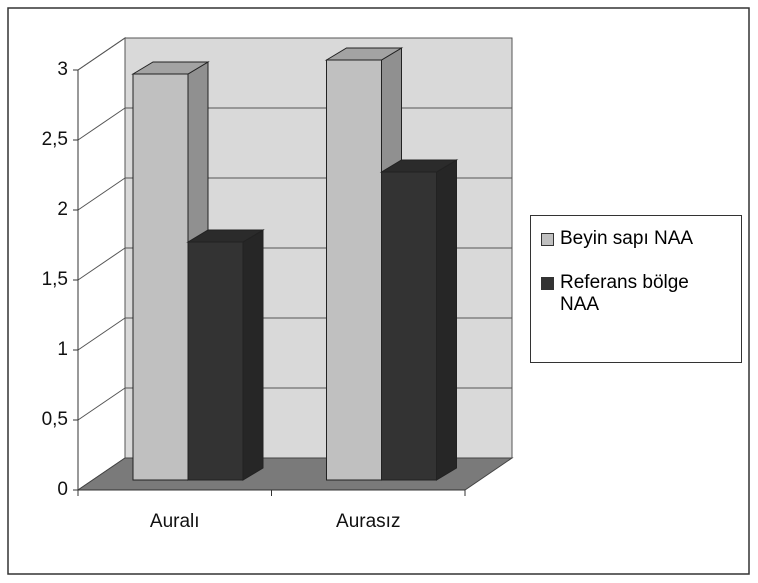 The image size is (758, 583). What do you see at coordinates (55, 139) in the screenshot?
I see `y-tick-label: 2,5` at bounding box center [55, 139].